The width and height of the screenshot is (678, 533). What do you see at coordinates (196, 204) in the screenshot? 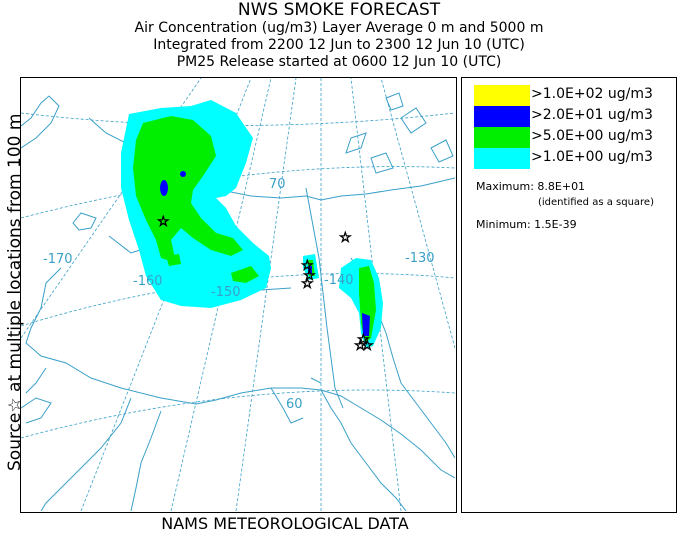
I see `smoke-plume-west` at bounding box center [196, 204].